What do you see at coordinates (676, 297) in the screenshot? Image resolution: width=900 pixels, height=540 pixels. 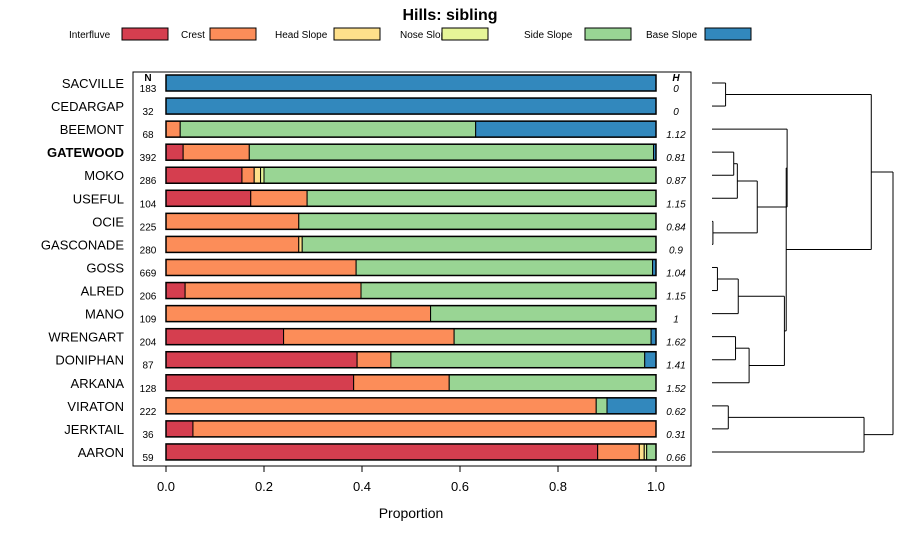 I see `h-value-alred: 1.15` at bounding box center [676, 297].